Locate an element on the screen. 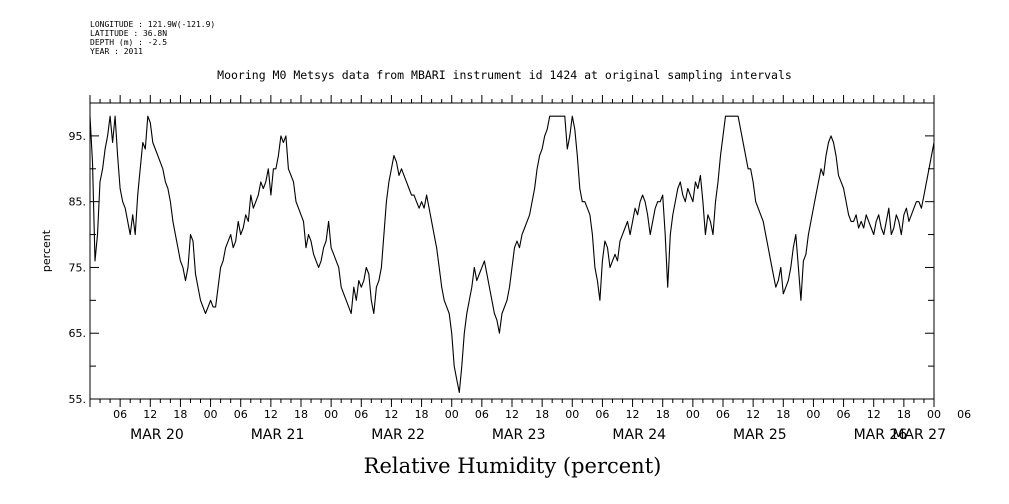 This screenshot has height=504, width=1009. y-tick-label: 65. is located at coordinates (78, 333).